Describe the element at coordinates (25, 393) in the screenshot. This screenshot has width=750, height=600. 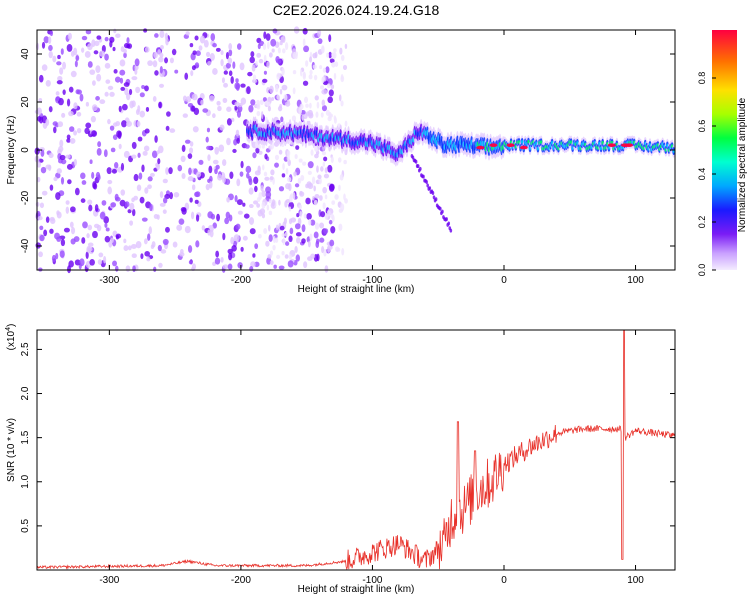
I see `y-tick-label: 2.0` at that location.